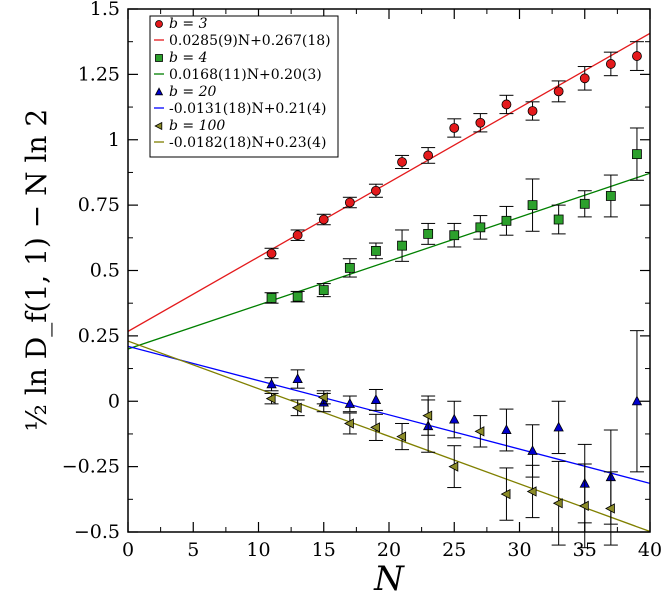 This screenshot has height=600, width=664. I want to click on y-tick-label: −0.25, so click(91, 467).